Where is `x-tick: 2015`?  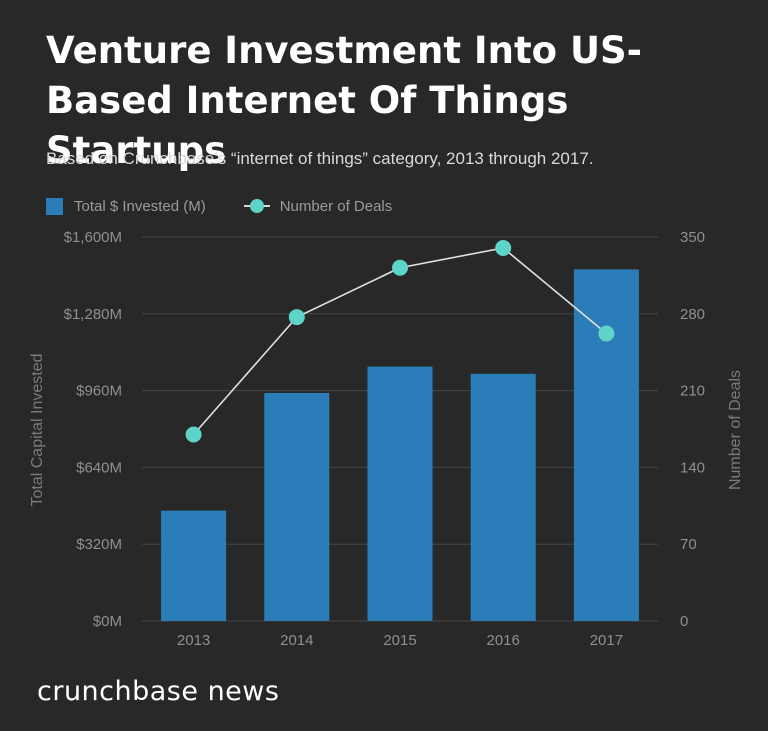
x-tick: 2015 is located at coordinates (399, 640).